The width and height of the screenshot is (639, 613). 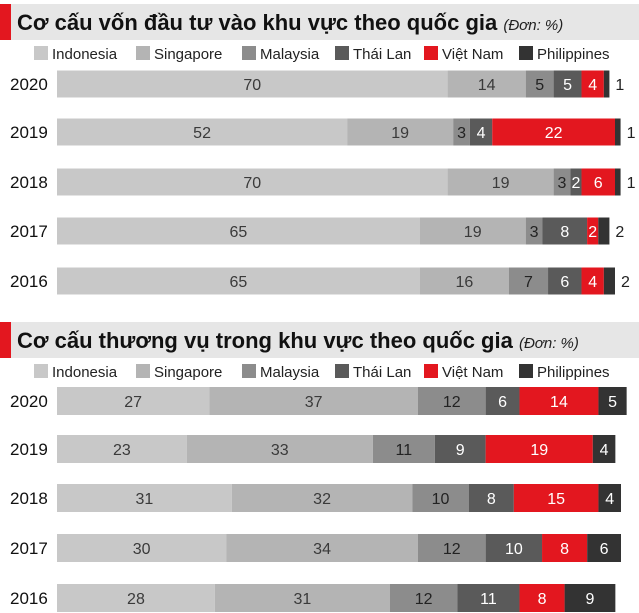 What do you see at coordinates (290, 372) in the screenshot?
I see `legend-label: Malaysia` at bounding box center [290, 372].